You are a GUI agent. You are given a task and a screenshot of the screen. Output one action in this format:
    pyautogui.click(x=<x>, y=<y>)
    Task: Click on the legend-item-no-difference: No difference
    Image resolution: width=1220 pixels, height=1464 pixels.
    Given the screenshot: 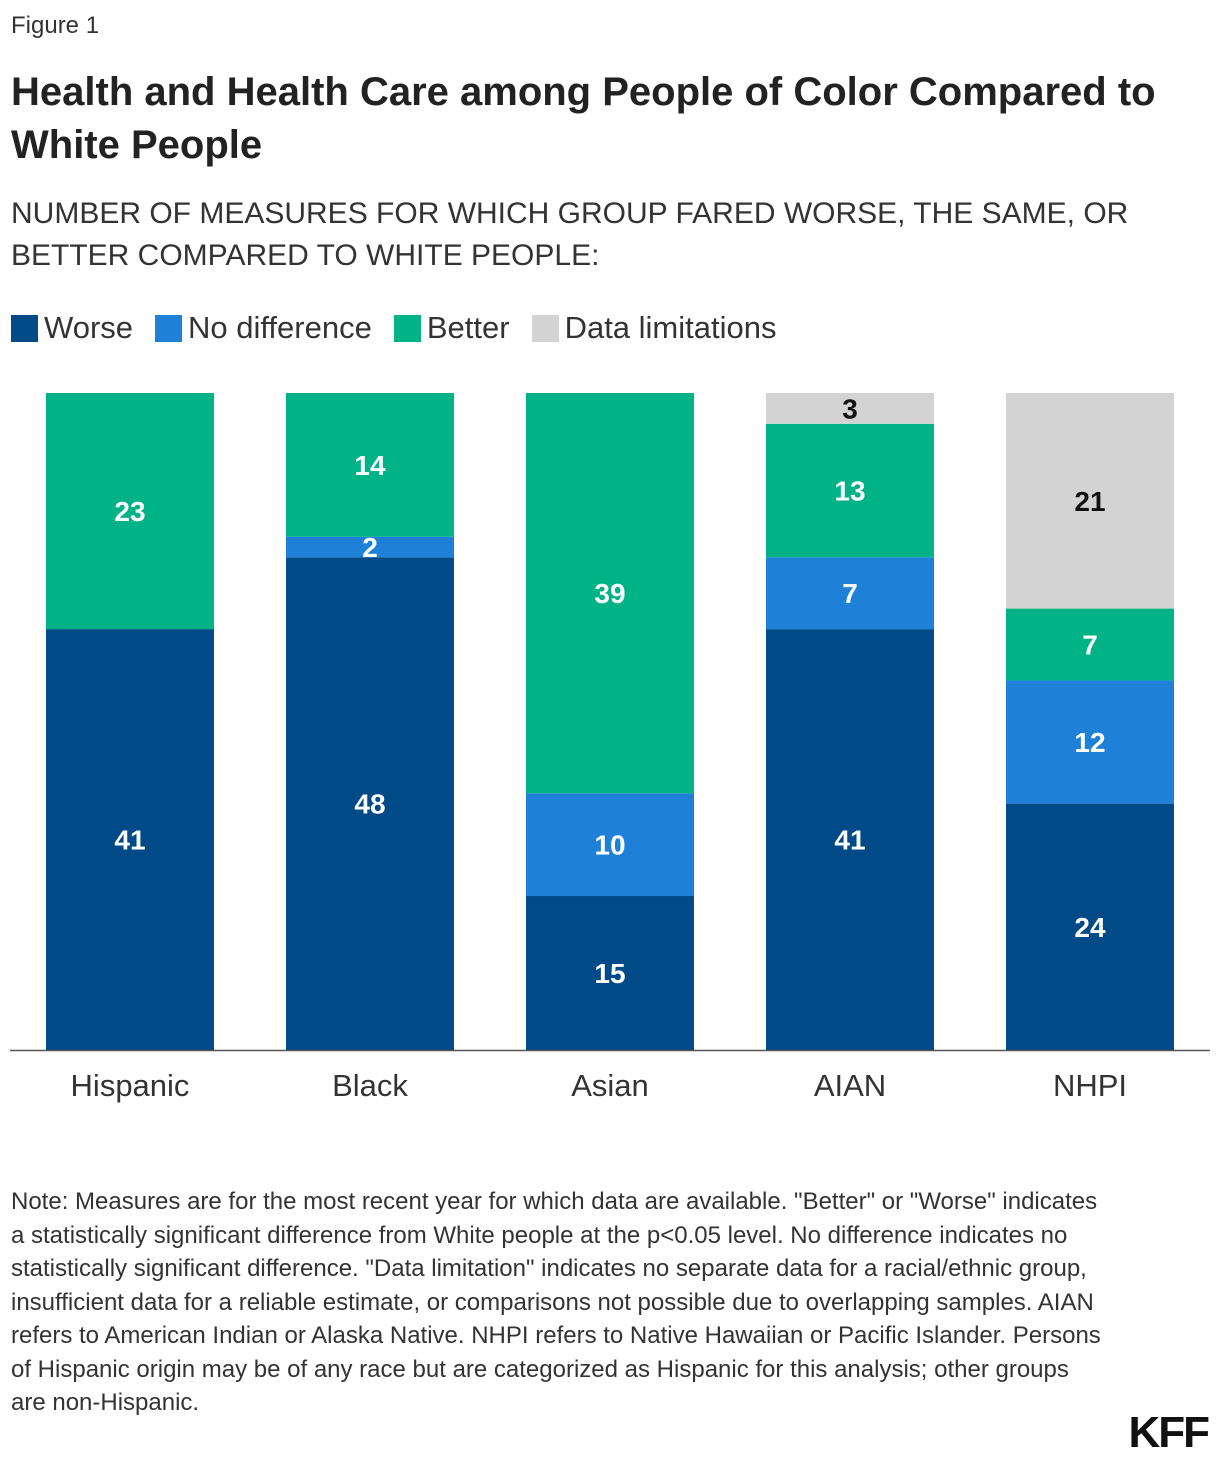 What is the action you would take?
    pyautogui.click(x=263, y=328)
    